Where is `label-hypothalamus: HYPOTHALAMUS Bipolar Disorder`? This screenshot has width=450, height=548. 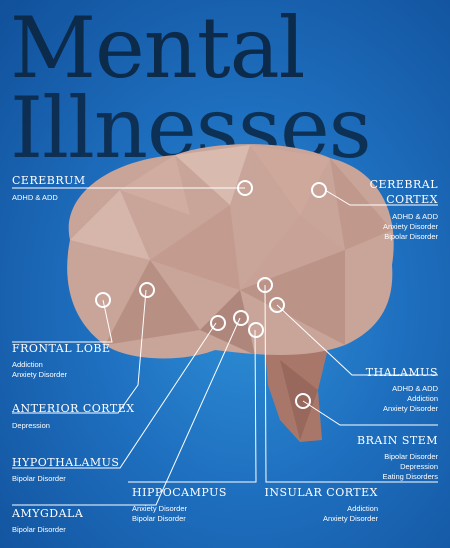
label-hypothalamus: HYPOTHALAMUS Bipolar Disorder is located at coordinates (65, 470).